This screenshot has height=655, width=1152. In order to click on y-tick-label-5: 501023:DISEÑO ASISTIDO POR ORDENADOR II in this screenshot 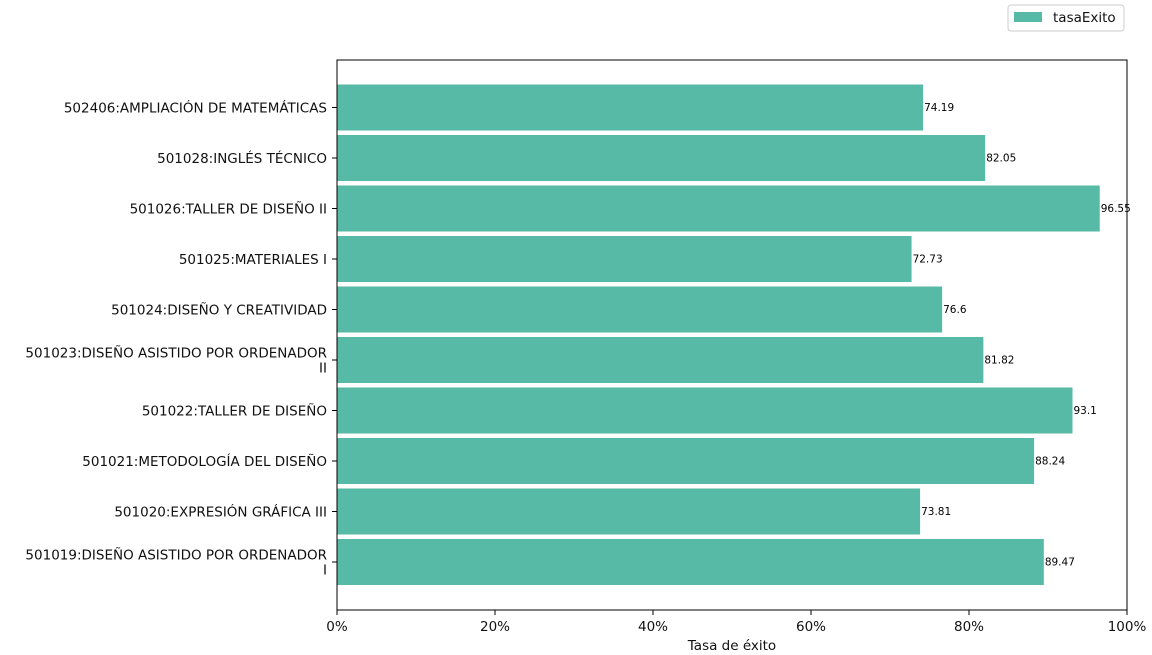, I will do `click(176, 361)`.